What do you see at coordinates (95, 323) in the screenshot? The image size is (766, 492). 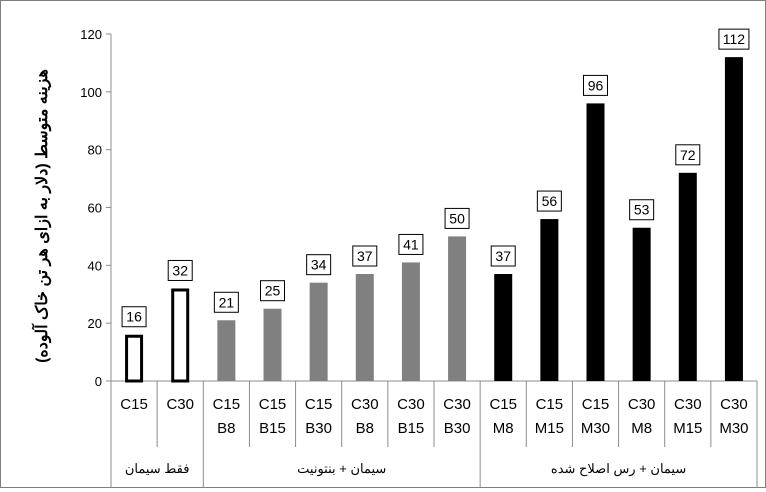 I see `y-tick-label: 20` at bounding box center [95, 323].